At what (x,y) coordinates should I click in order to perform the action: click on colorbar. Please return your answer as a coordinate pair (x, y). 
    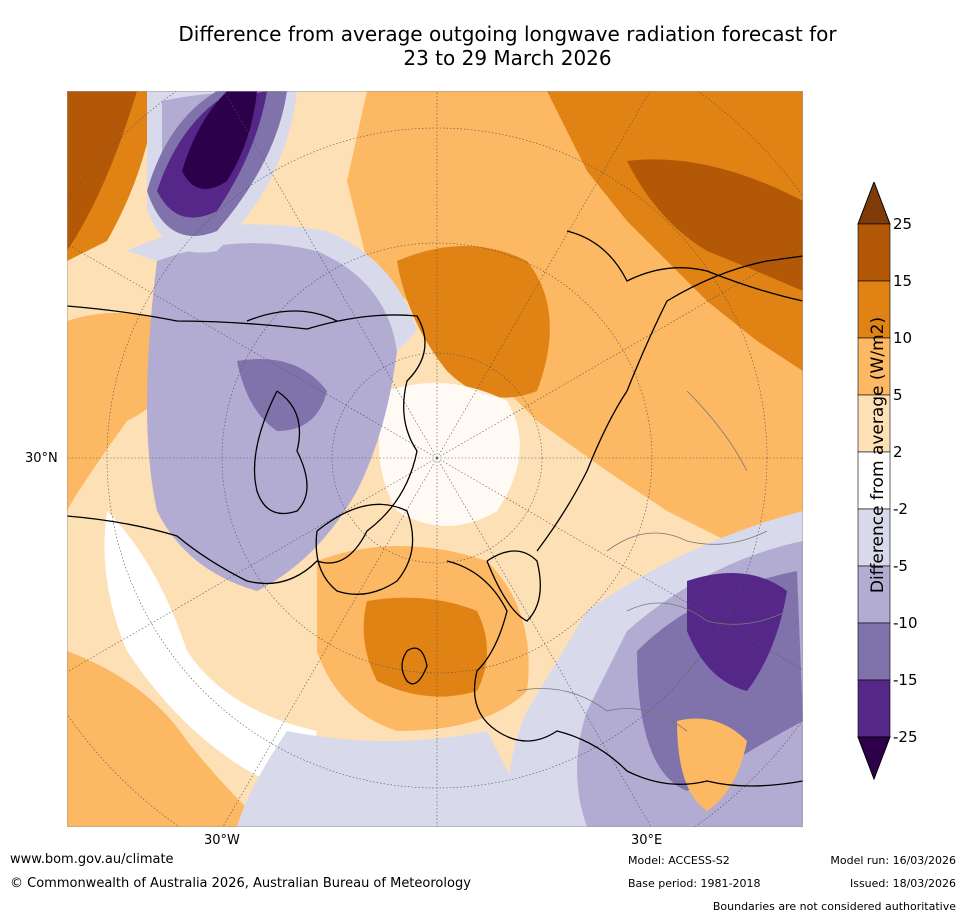
    Looking at the image, I should click on (874, 481).